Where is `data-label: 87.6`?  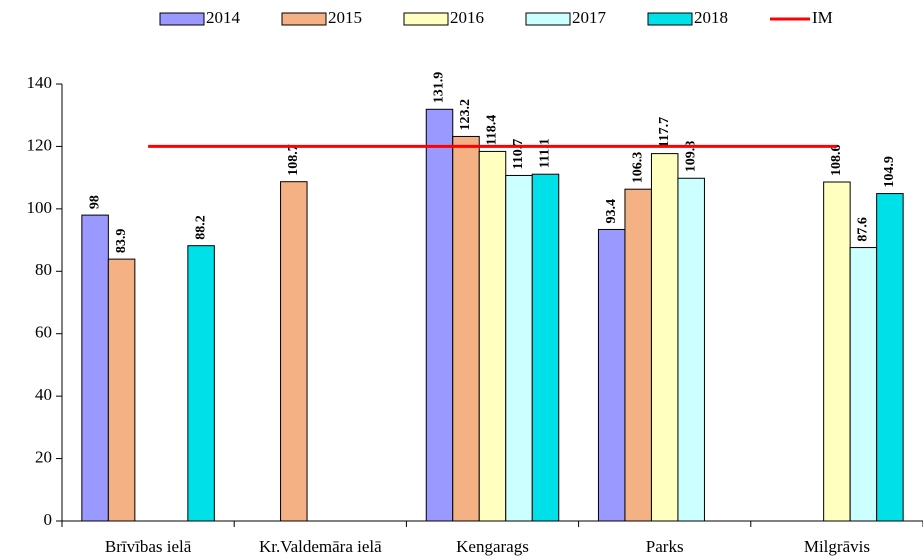 data-label: 87.6 is located at coordinates (863, 229).